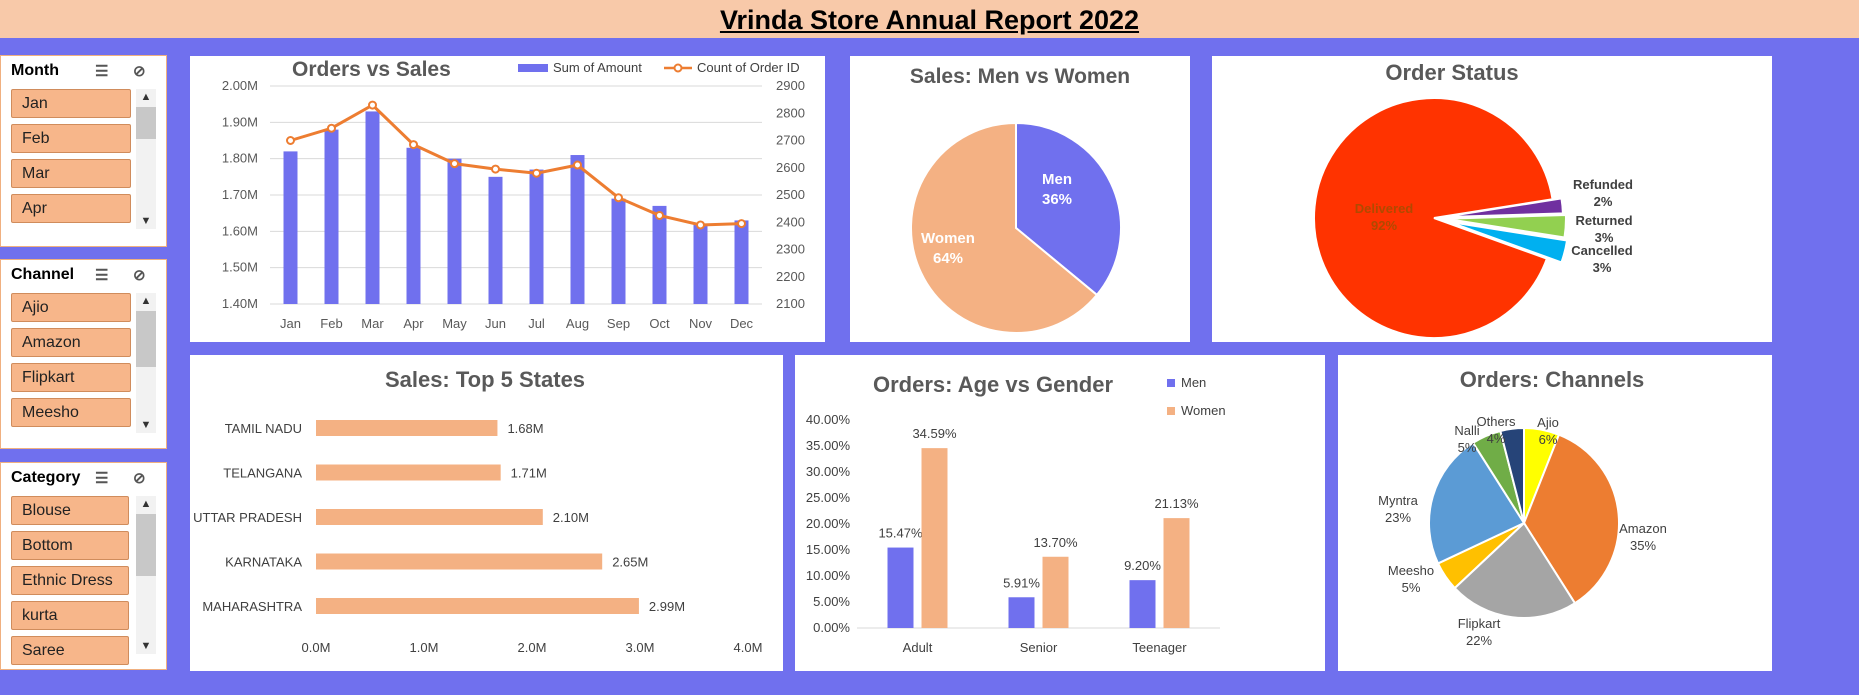 This screenshot has width=1859, height=695. I want to click on chart-title: Orders: Channels, so click(1552, 379).